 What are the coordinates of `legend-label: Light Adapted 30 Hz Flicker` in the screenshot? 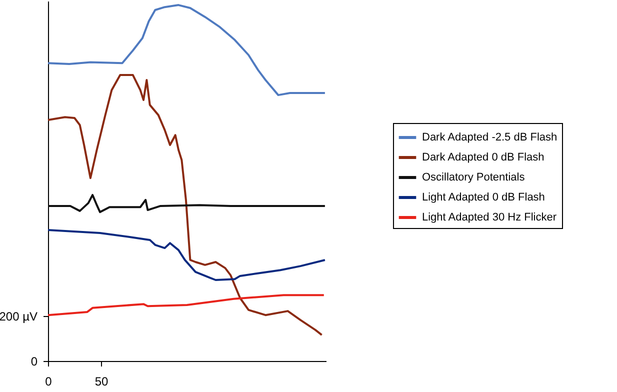 It's located at (489, 218).